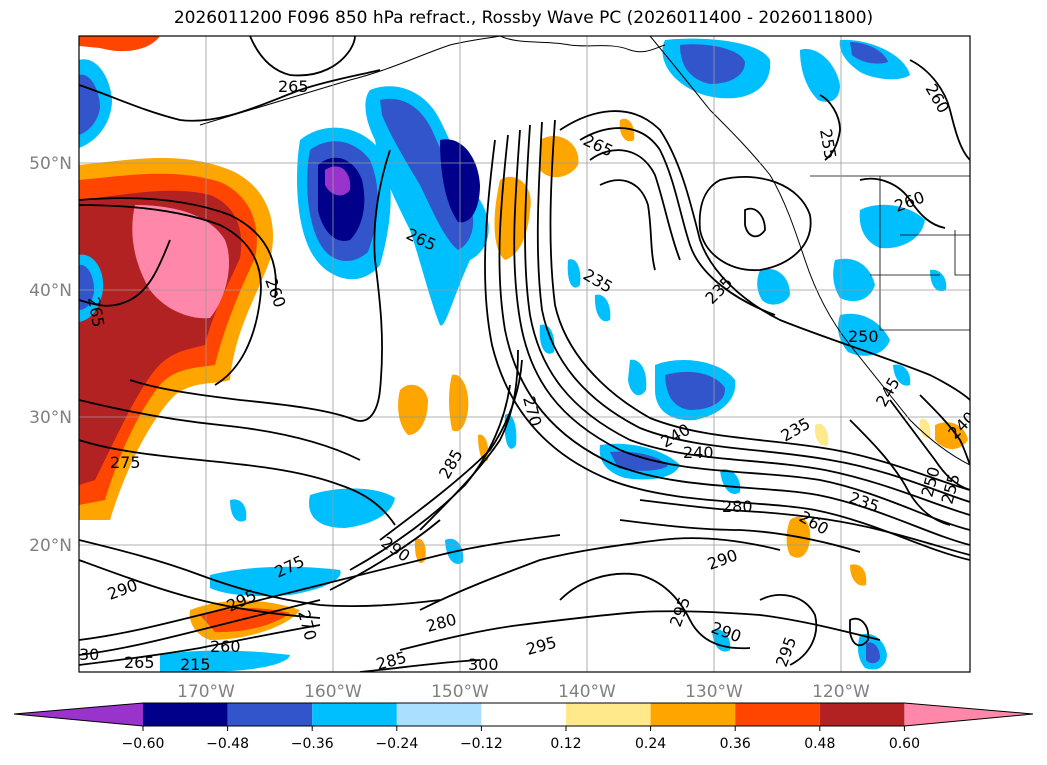  Describe the element at coordinates (143, 744) in the screenshot. I see `colorbar-tick-label: −0.60` at that location.